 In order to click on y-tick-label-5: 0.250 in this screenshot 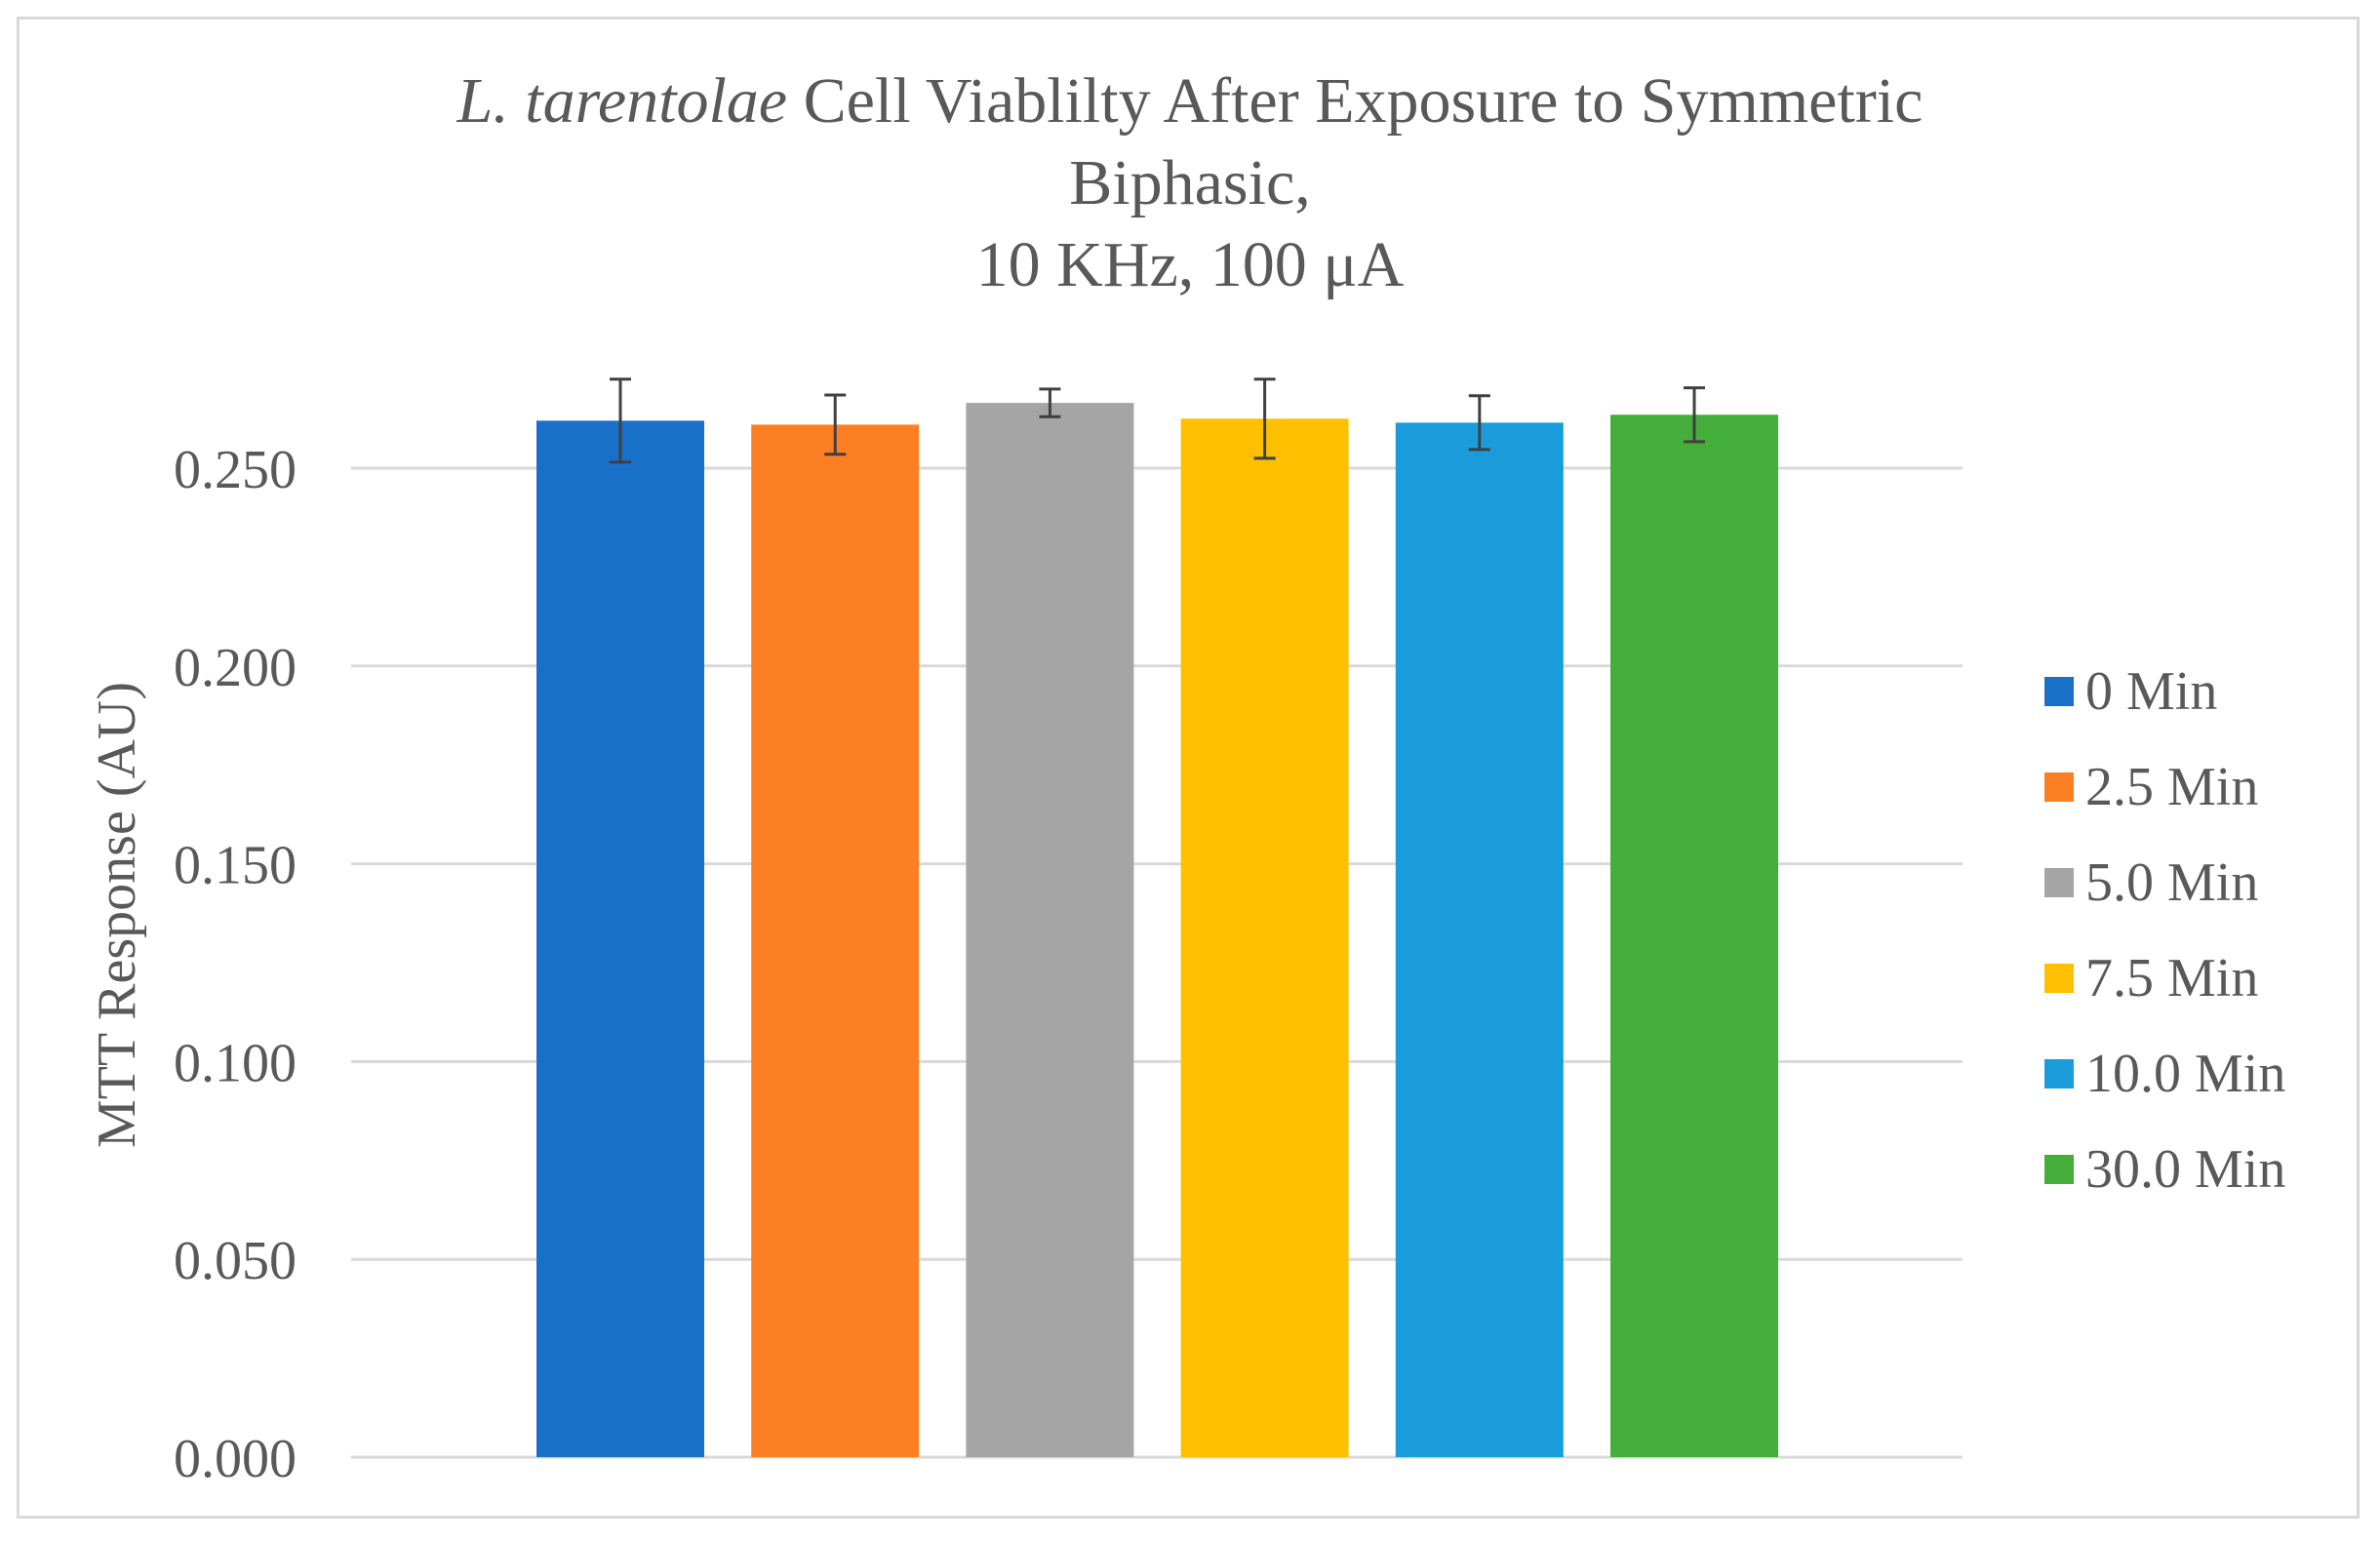, I will do `click(235, 470)`.